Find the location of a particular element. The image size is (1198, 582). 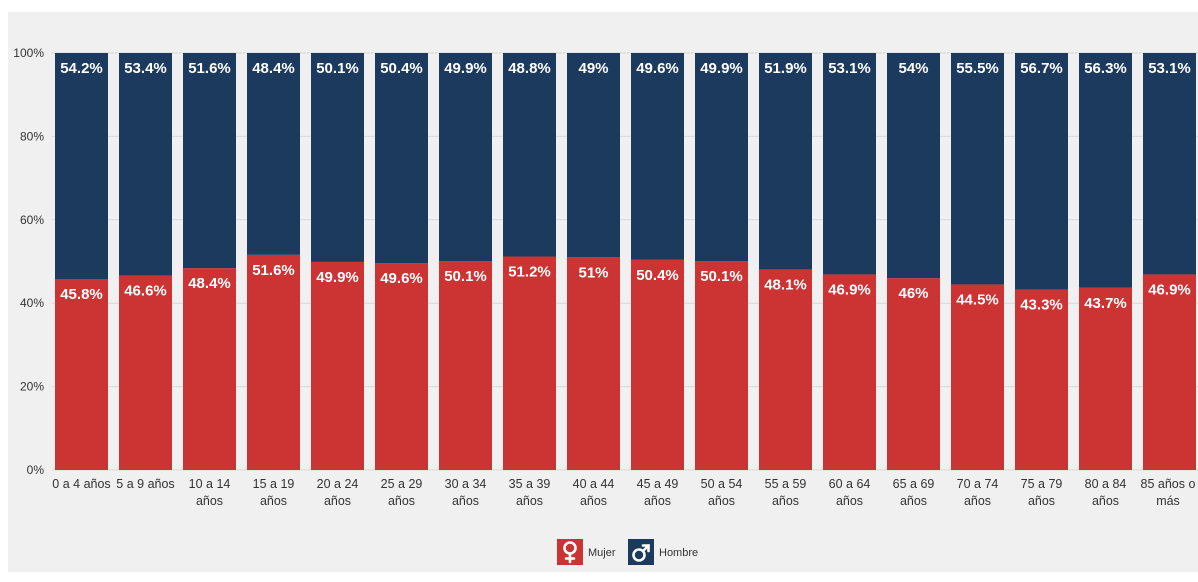

x-category-label: 50 a 54 is located at coordinates (722, 484).